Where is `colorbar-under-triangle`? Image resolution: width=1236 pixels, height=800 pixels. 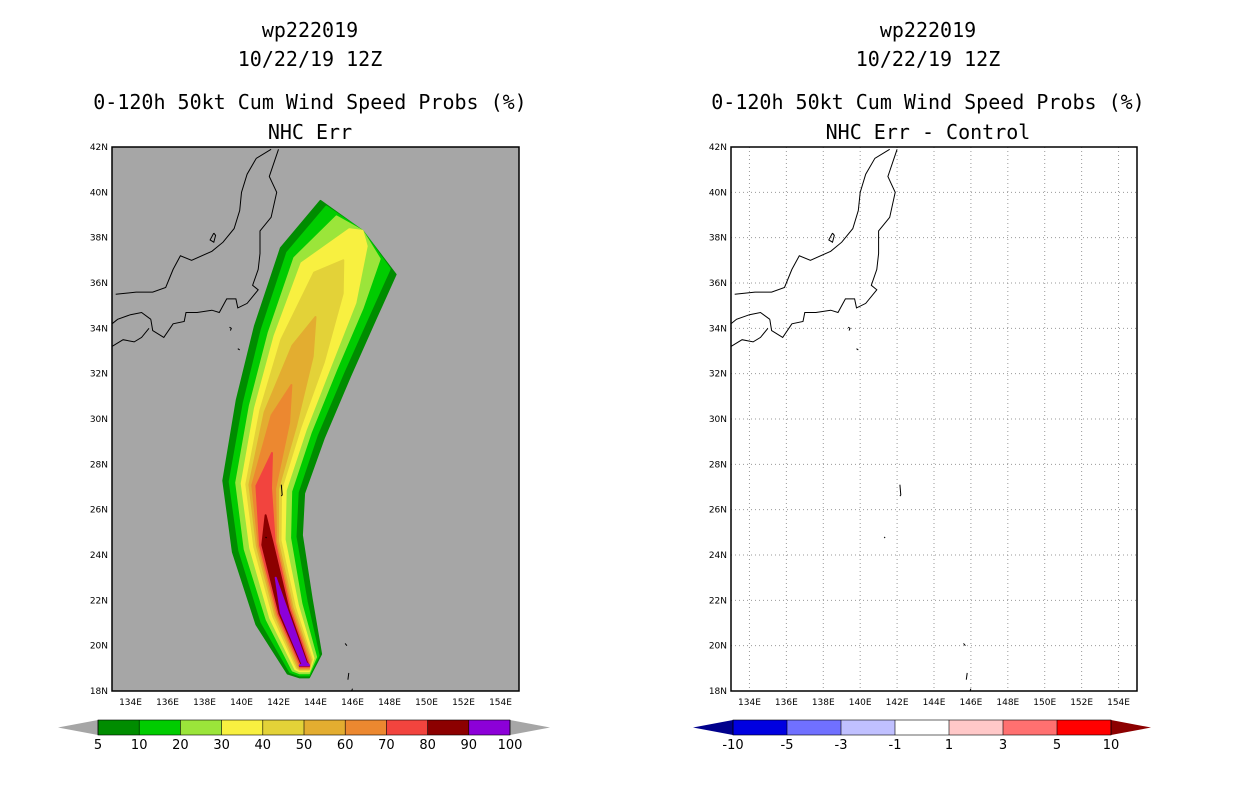 colorbar-under-triangle is located at coordinates (78, 727).